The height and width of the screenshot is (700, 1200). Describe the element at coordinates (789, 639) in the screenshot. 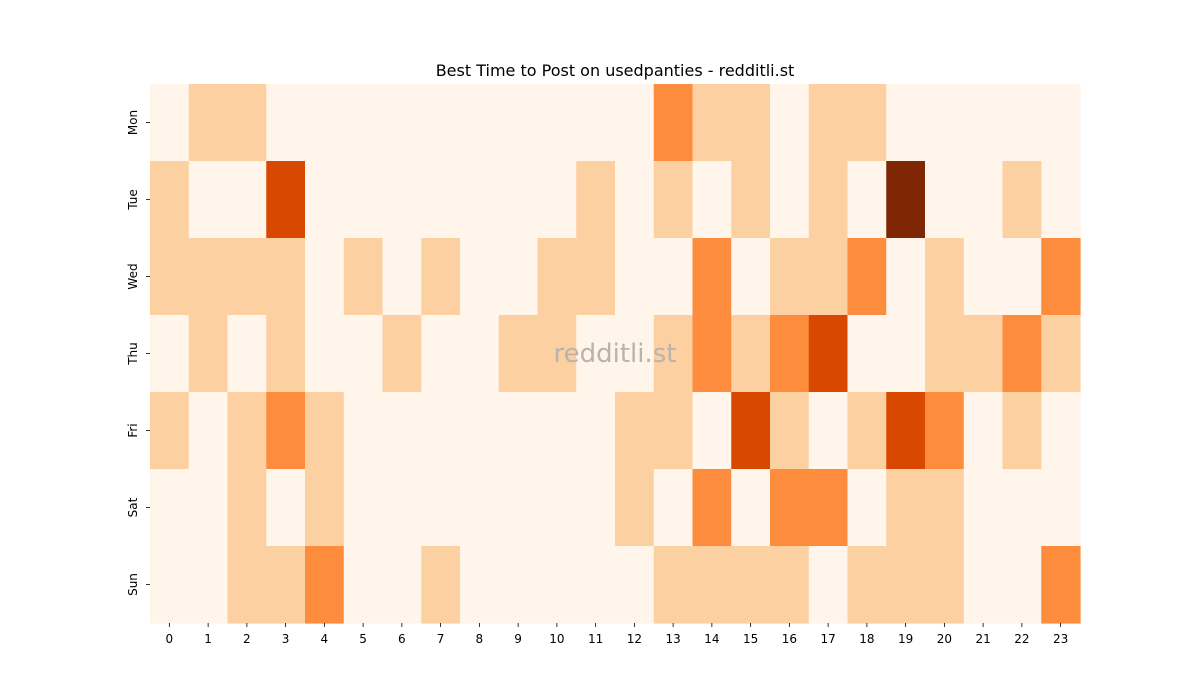

I see `x-tick-label: 16` at that location.